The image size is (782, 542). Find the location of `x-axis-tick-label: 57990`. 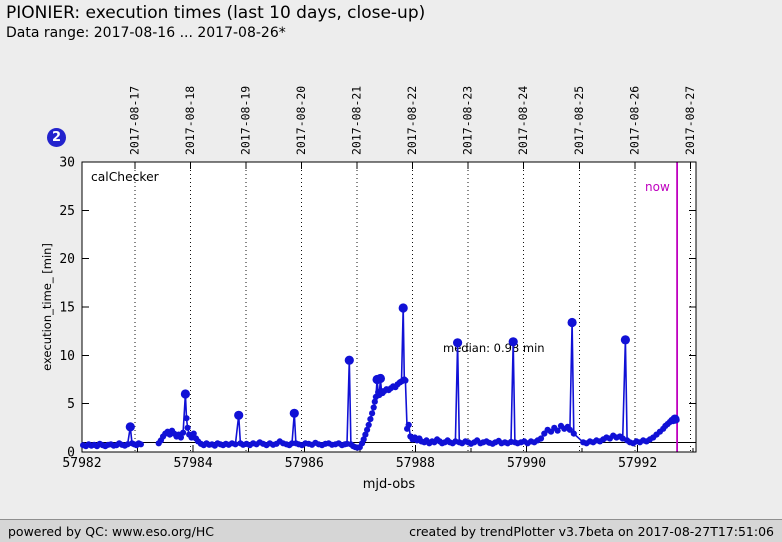

x-axis-tick-label: 57990 is located at coordinates (526, 463).